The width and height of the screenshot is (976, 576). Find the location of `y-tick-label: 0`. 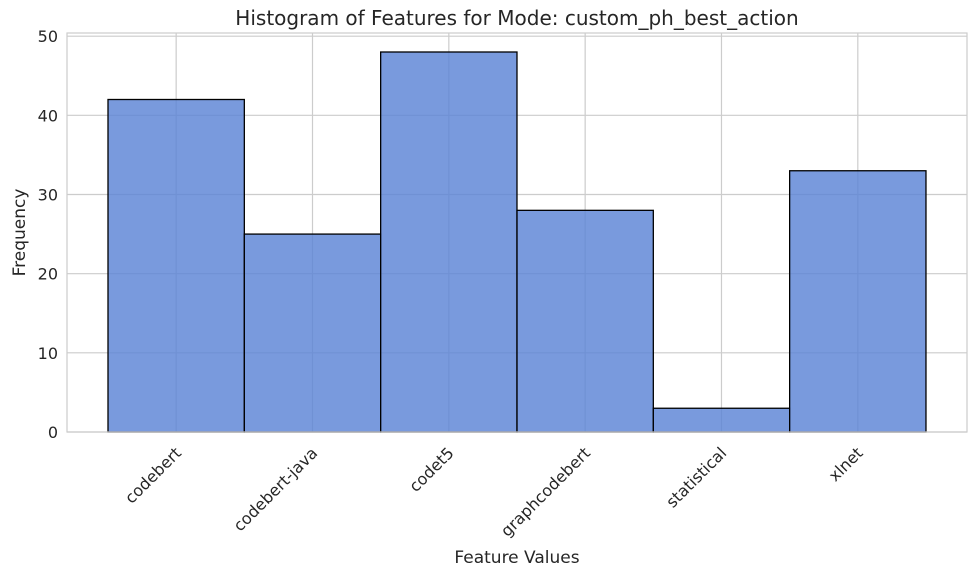

y-tick-label: 0 is located at coordinates (53, 432).